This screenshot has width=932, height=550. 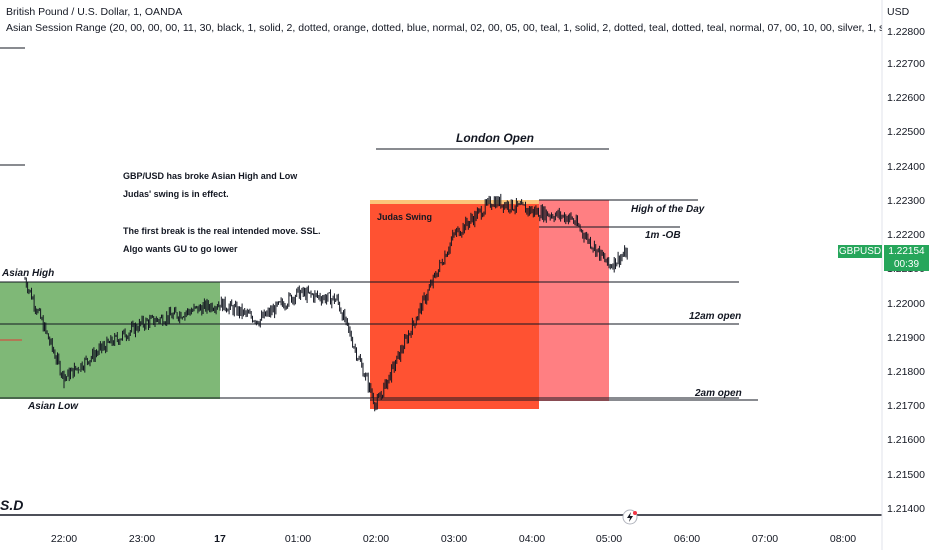 What do you see at coordinates (376, 539) in the screenshot?
I see `time-tick: 02:00` at bounding box center [376, 539].